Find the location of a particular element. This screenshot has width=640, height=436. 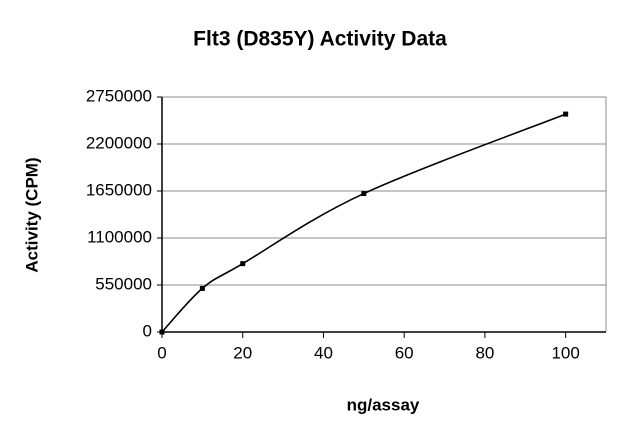

x-tick-label: 40 is located at coordinates (323, 352).